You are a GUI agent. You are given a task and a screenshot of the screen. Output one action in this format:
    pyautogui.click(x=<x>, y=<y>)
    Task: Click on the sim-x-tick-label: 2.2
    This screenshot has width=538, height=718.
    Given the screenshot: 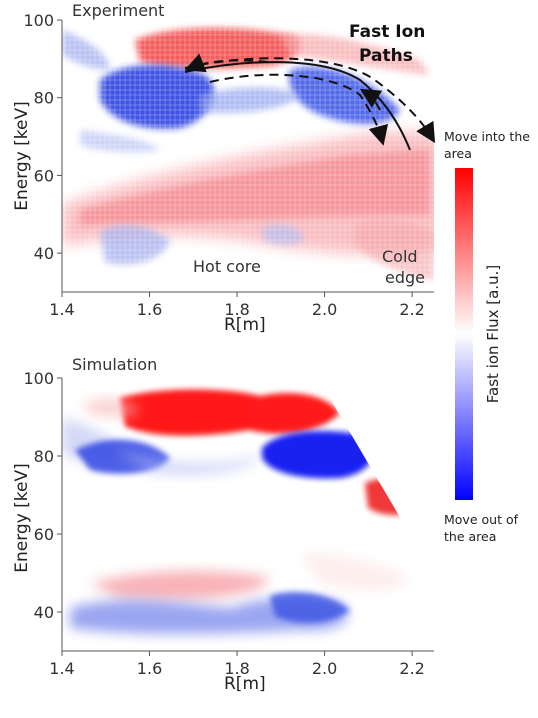 What is the action you would take?
    pyautogui.click(x=411, y=668)
    